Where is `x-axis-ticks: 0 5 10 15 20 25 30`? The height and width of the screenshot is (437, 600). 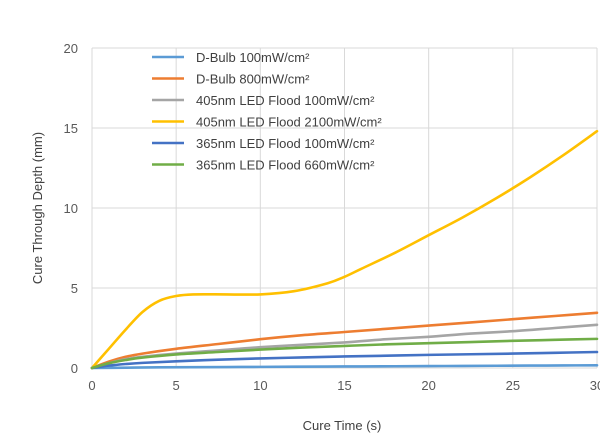 x-axis-ticks: 0 5 10 15 20 25 30 is located at coordinates (344, 385).